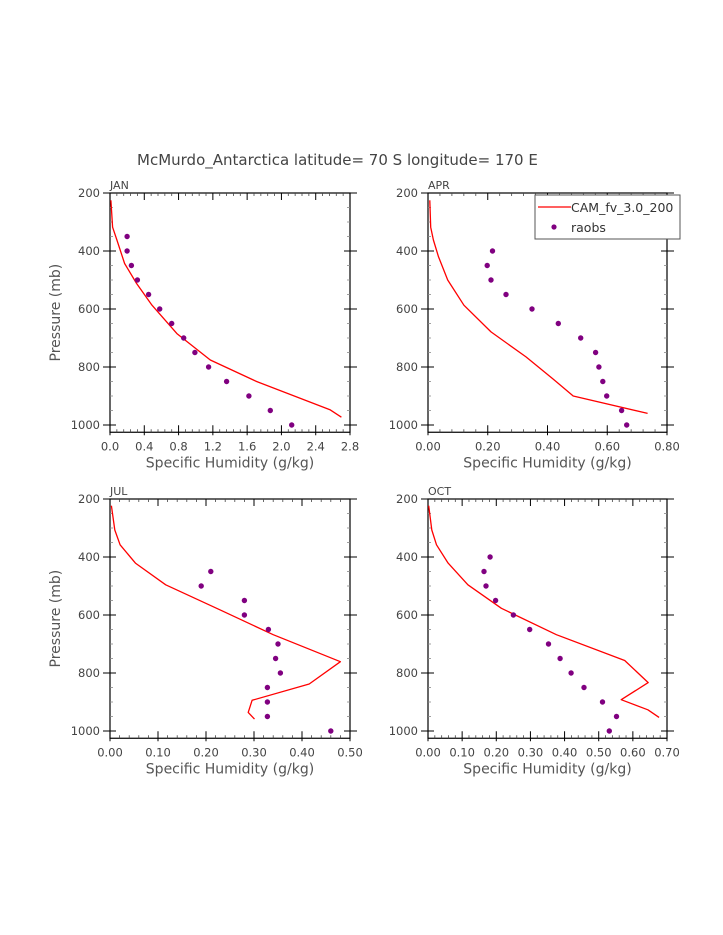  Describe the element at coordinates (439, 185) in the screenshot. I see `panel-label: APR` at that location.